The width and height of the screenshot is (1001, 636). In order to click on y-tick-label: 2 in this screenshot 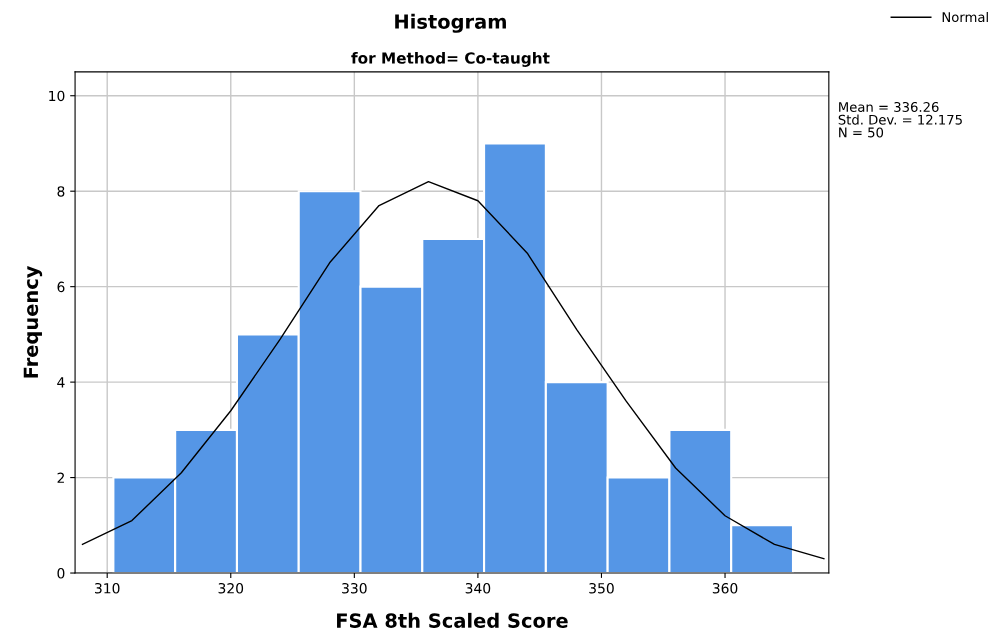, I will do `click(60, 477)`.